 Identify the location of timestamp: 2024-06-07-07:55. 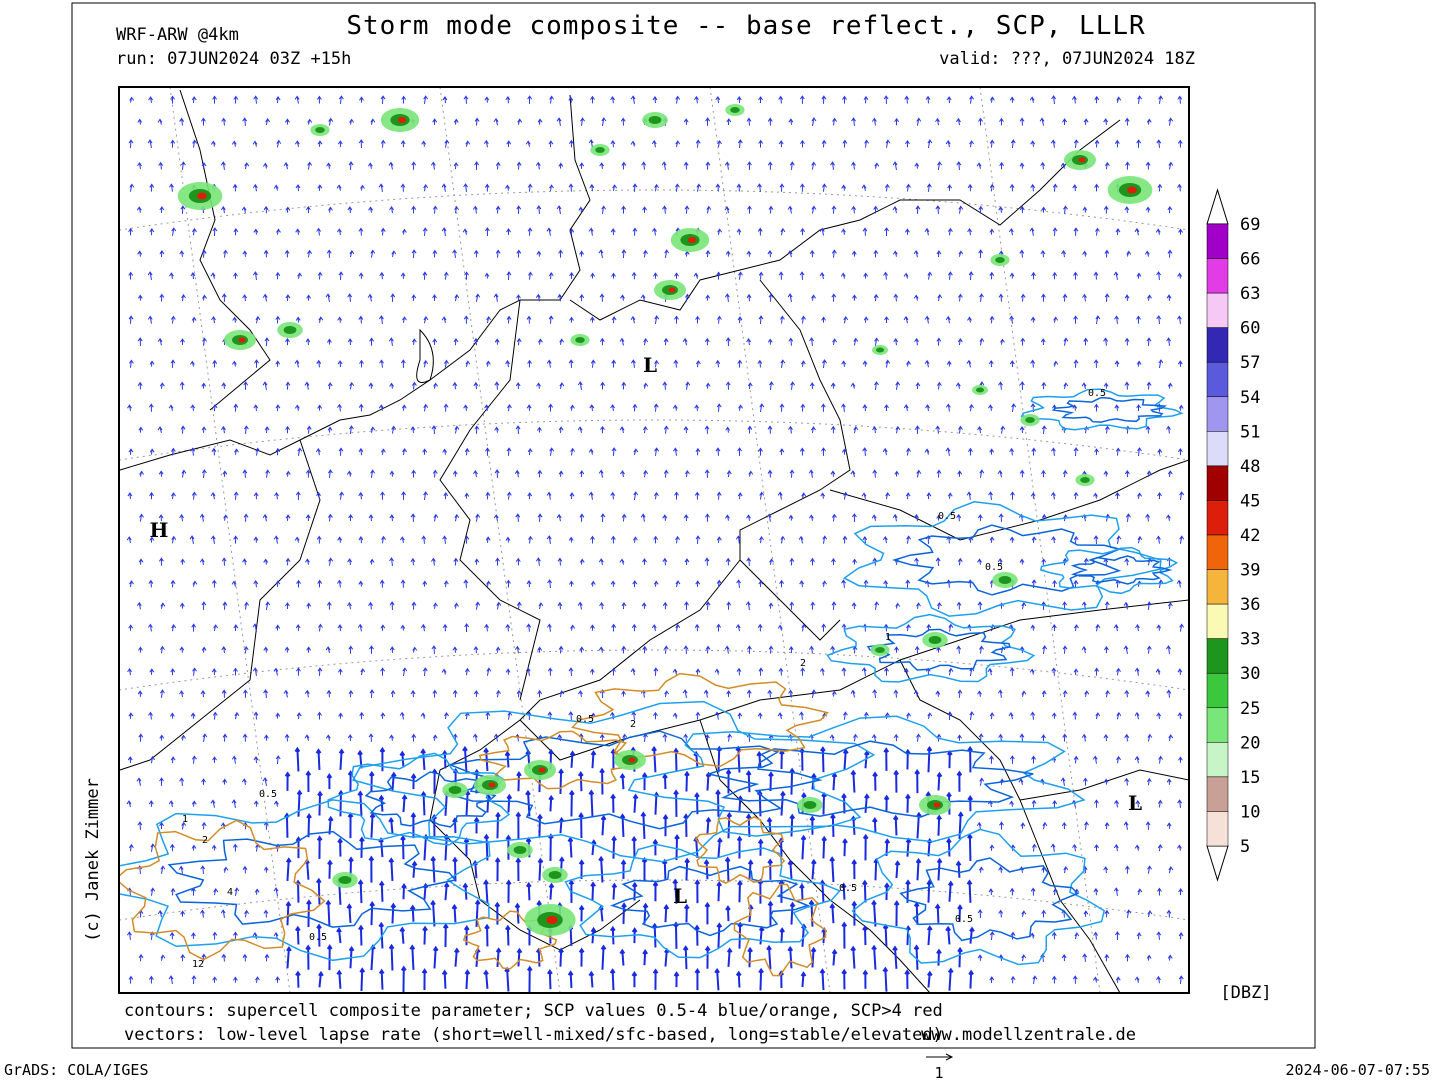
(1358, 1070).